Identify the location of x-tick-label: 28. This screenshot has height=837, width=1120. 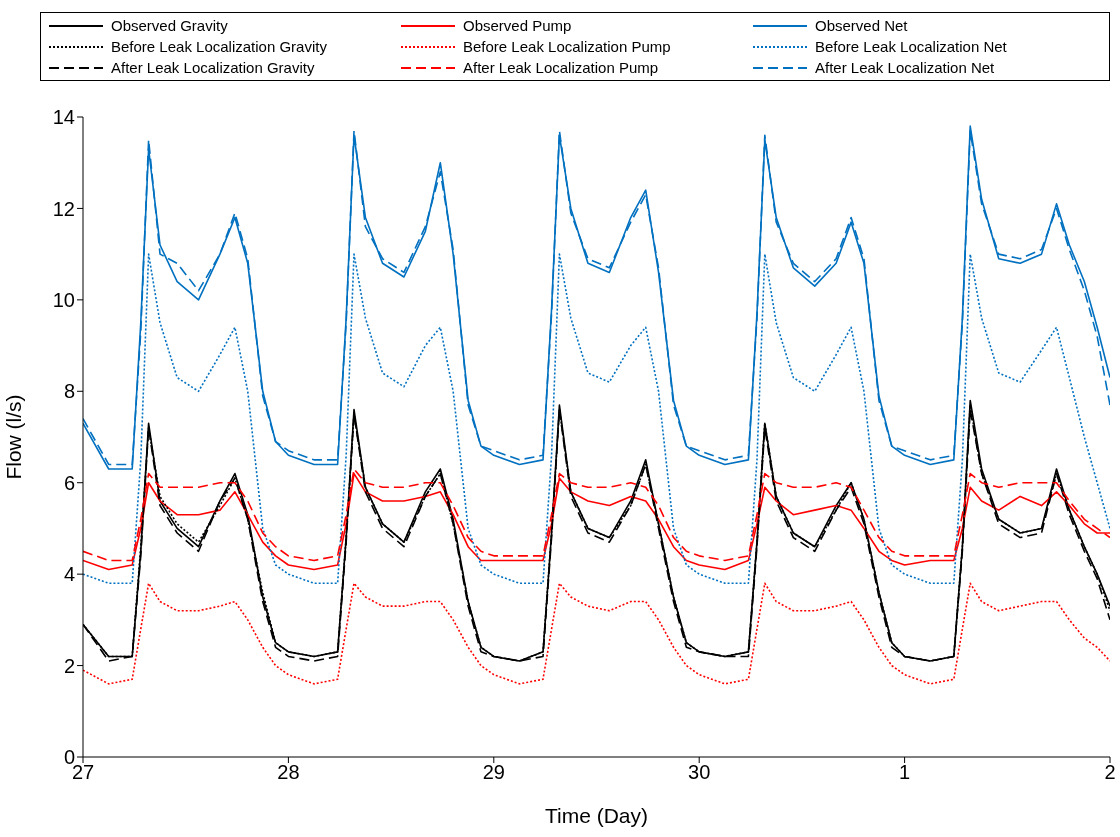
(288, 772).